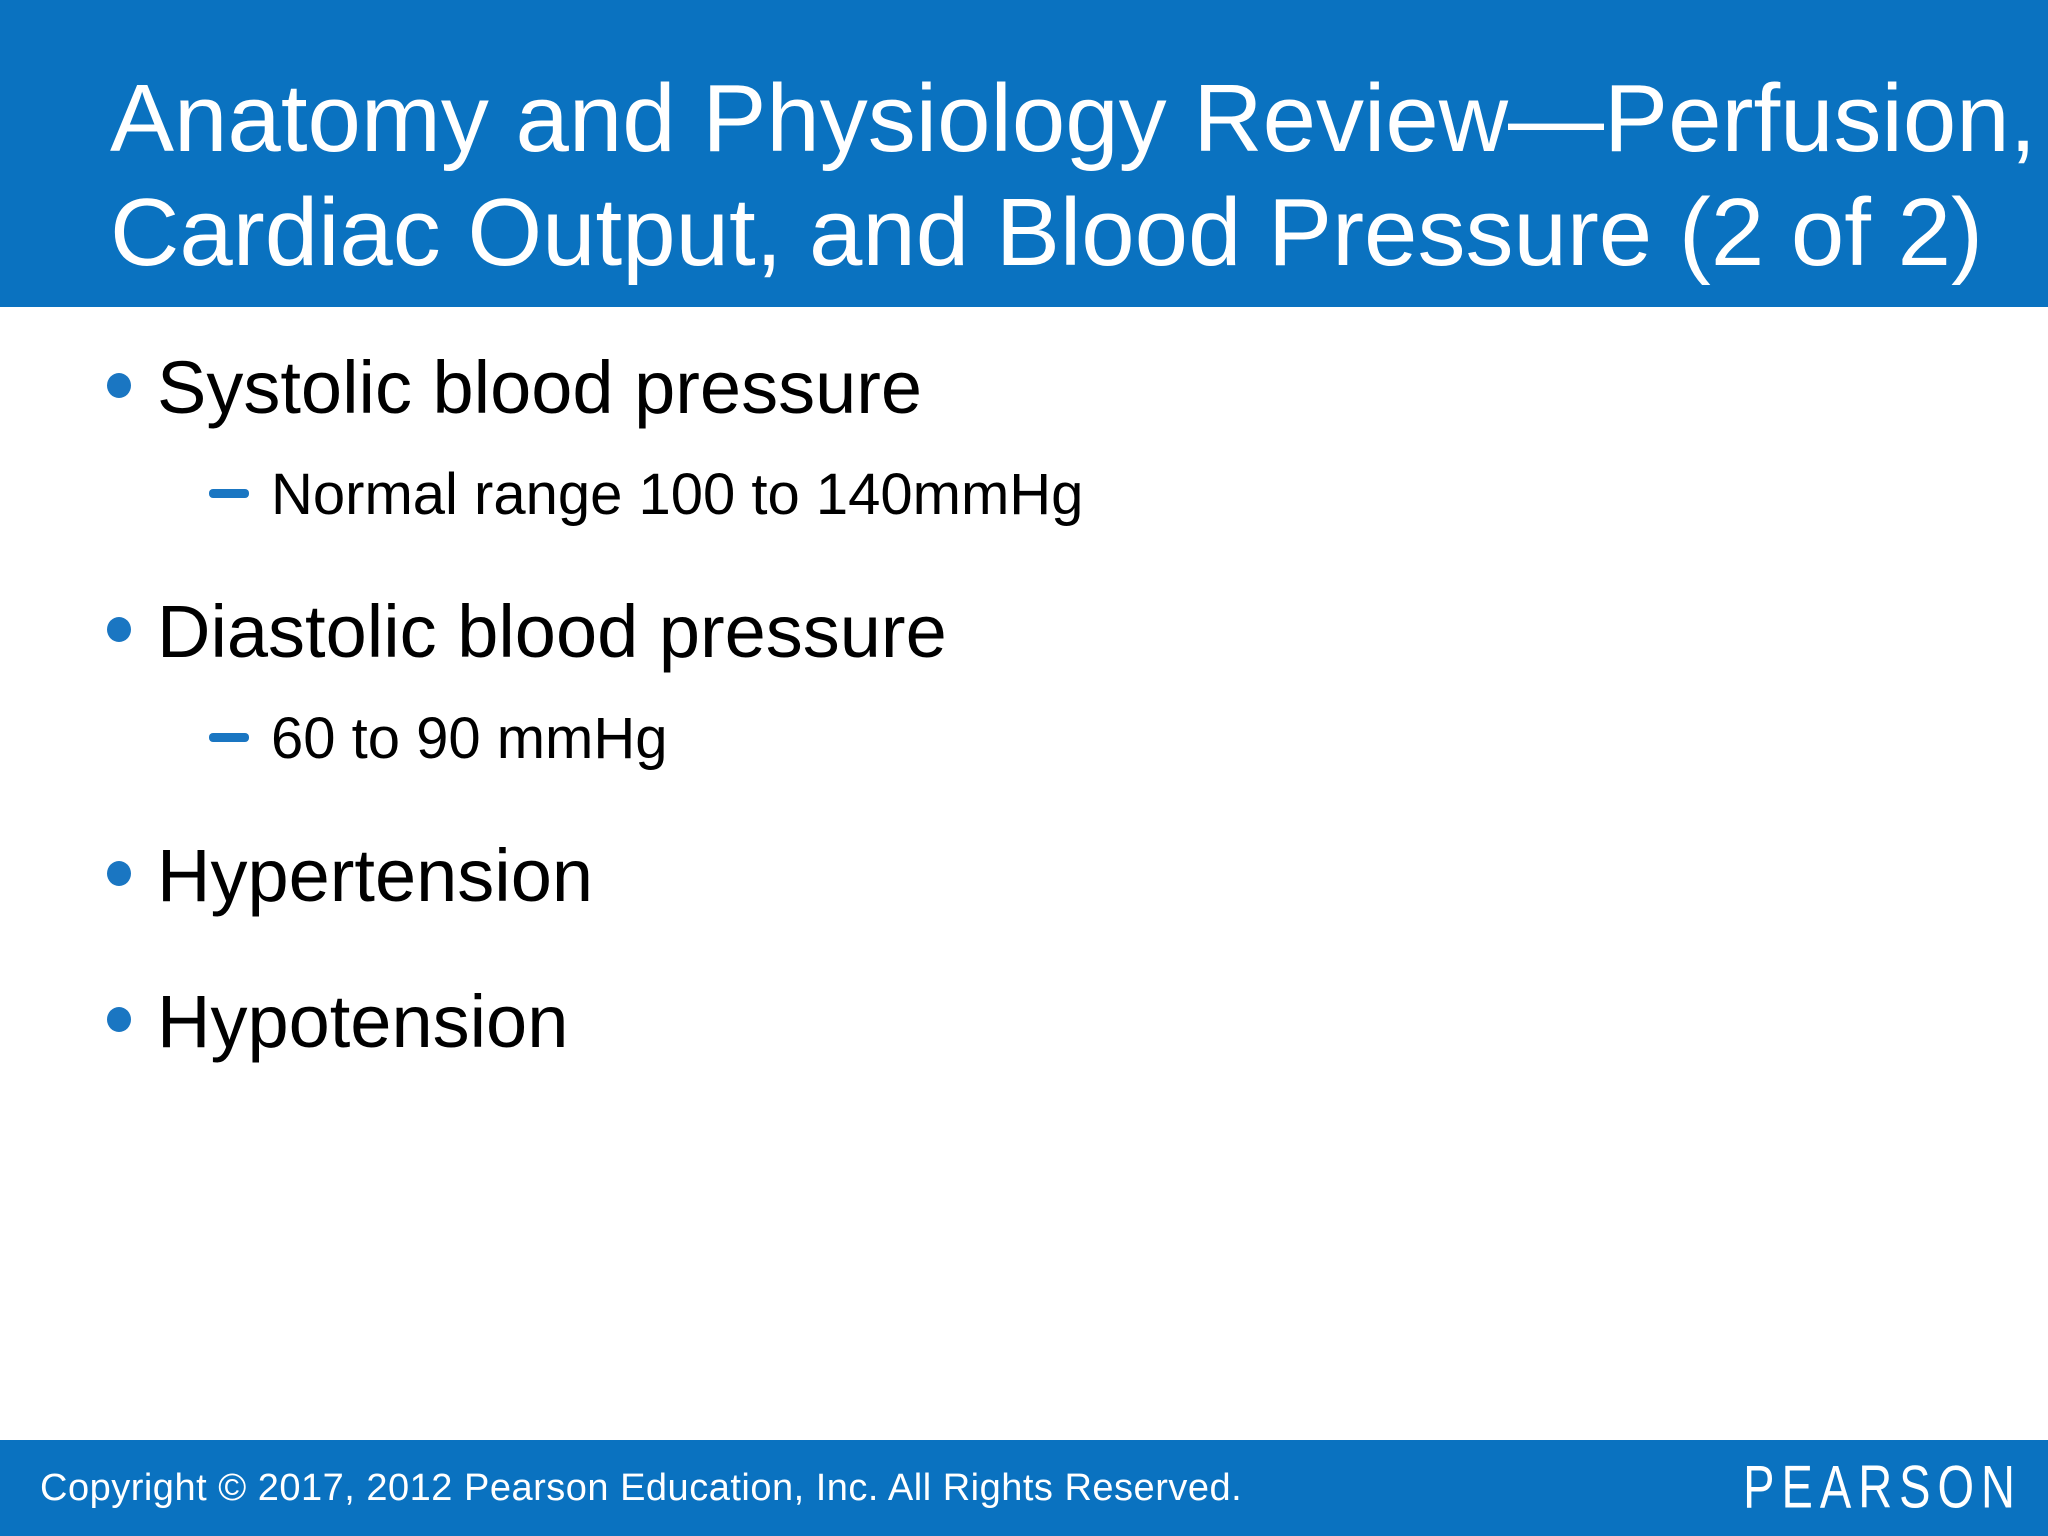 This screenshot has width=2048, height=1536. I want to click on pearson-logo: PEARSON, so click(1882, 1486).